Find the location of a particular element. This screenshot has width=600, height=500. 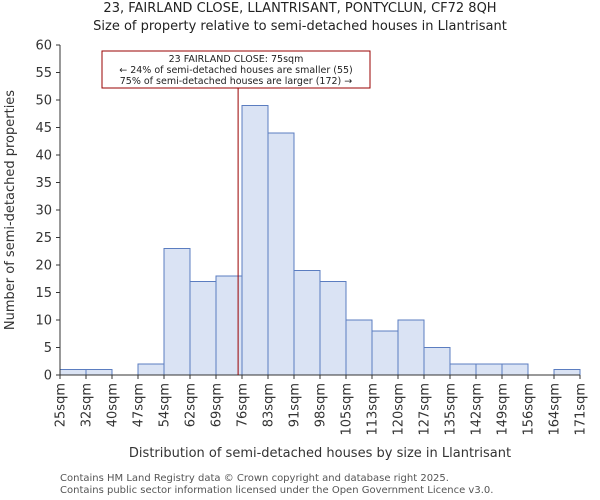

y-tick-label: 25 is located at coordinates (43, 238).